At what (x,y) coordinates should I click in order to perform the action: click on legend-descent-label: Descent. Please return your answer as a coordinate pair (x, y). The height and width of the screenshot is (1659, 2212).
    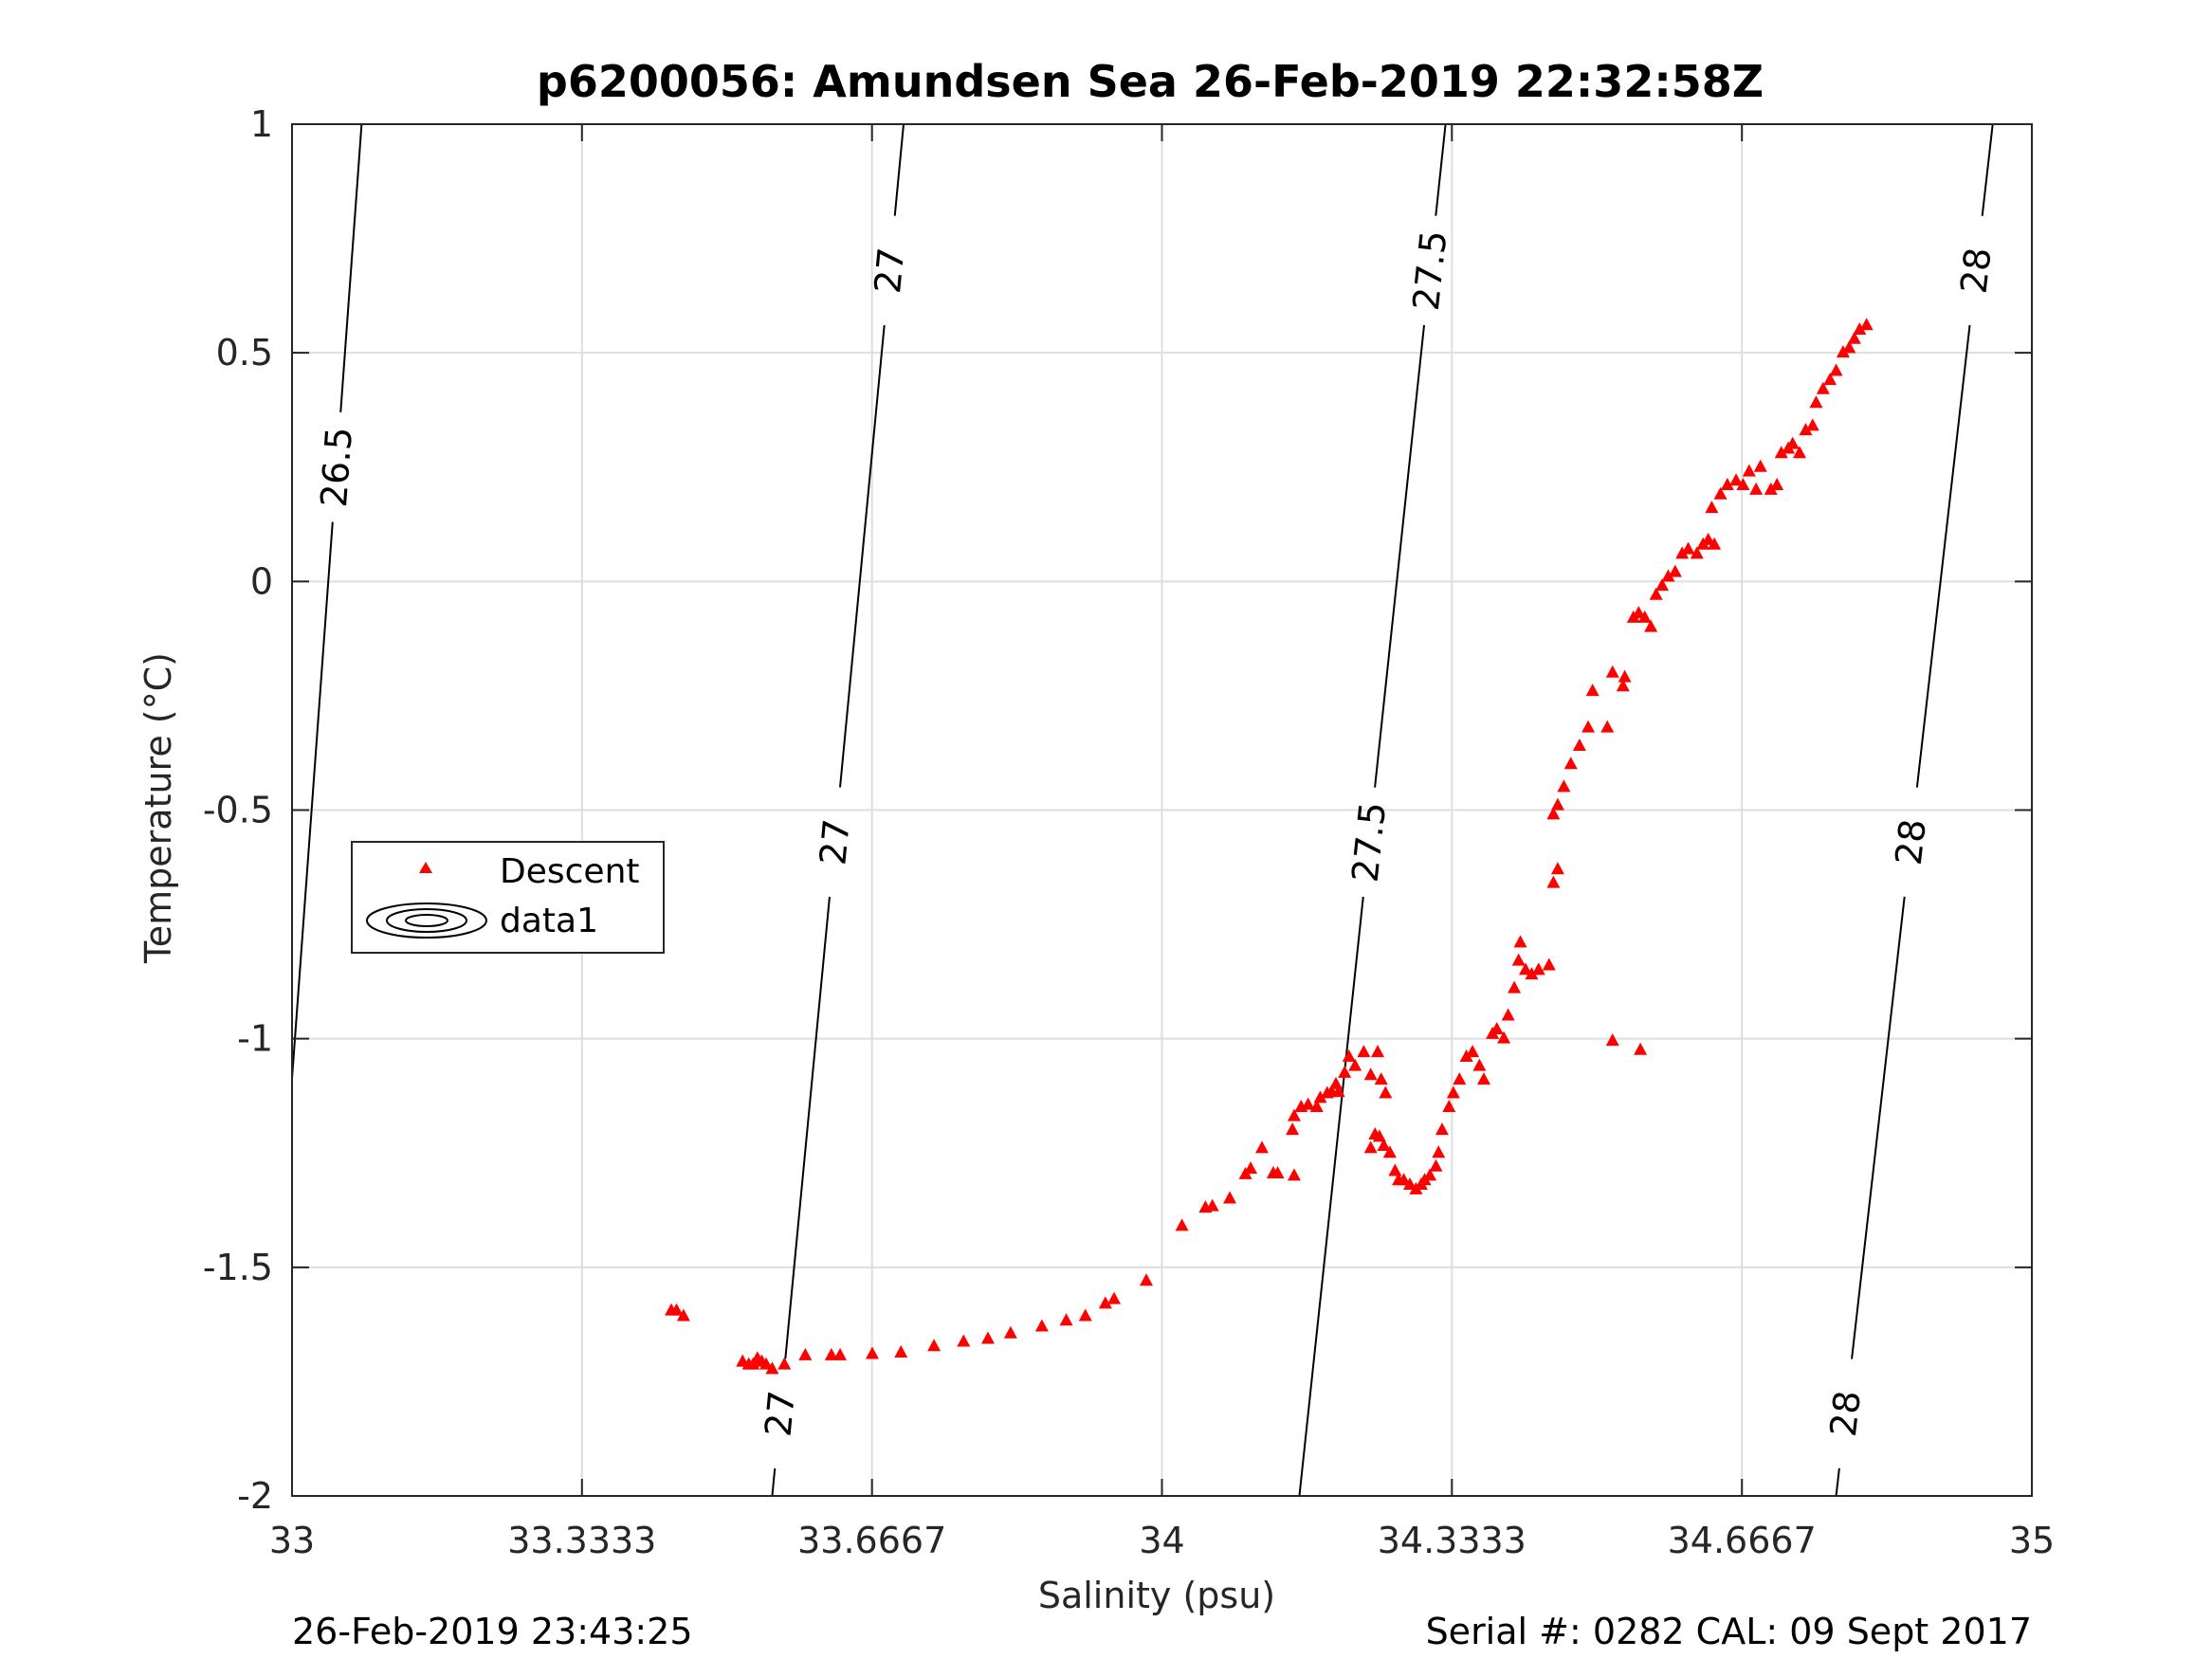
    Looking at the image, I should click on (570, 871).